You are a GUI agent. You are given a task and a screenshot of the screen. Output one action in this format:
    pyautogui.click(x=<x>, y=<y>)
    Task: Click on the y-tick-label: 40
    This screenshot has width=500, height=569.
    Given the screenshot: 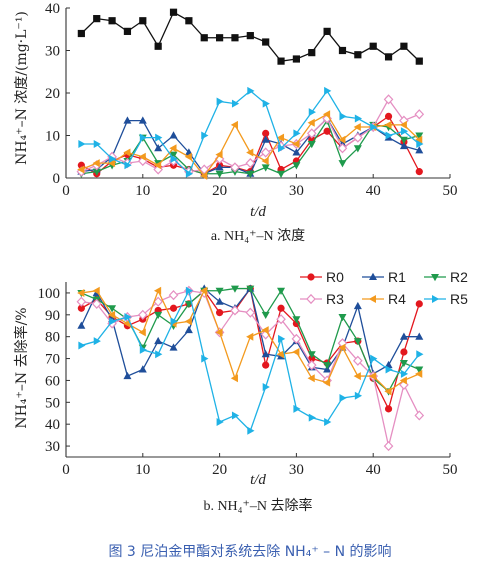 What is the action you would take?
    pyautogui.click(x=52, y=9)
    